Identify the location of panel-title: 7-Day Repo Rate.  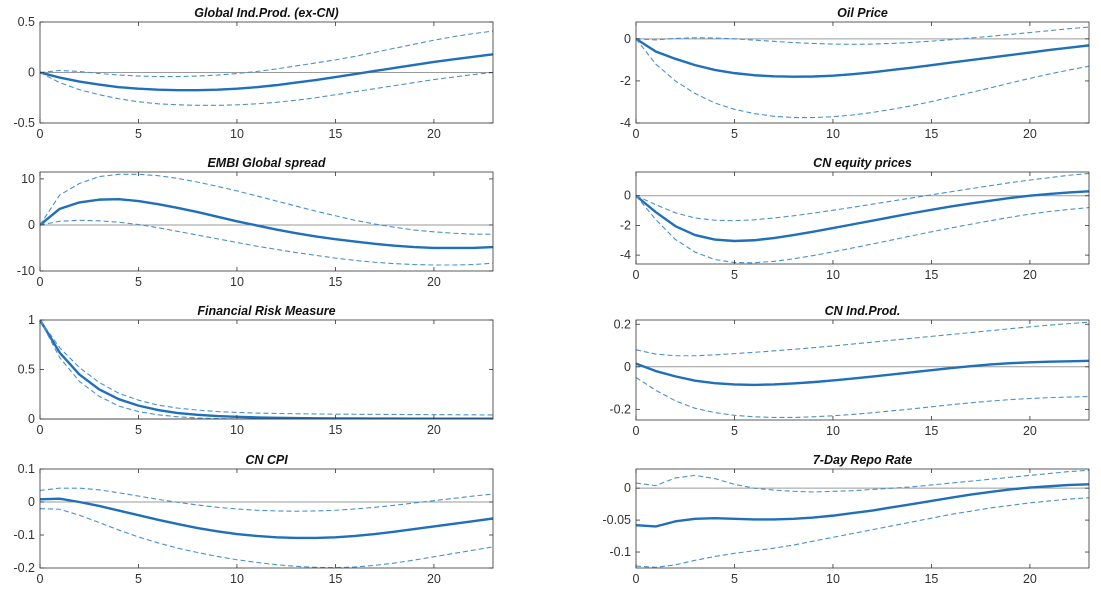
(862, 460).